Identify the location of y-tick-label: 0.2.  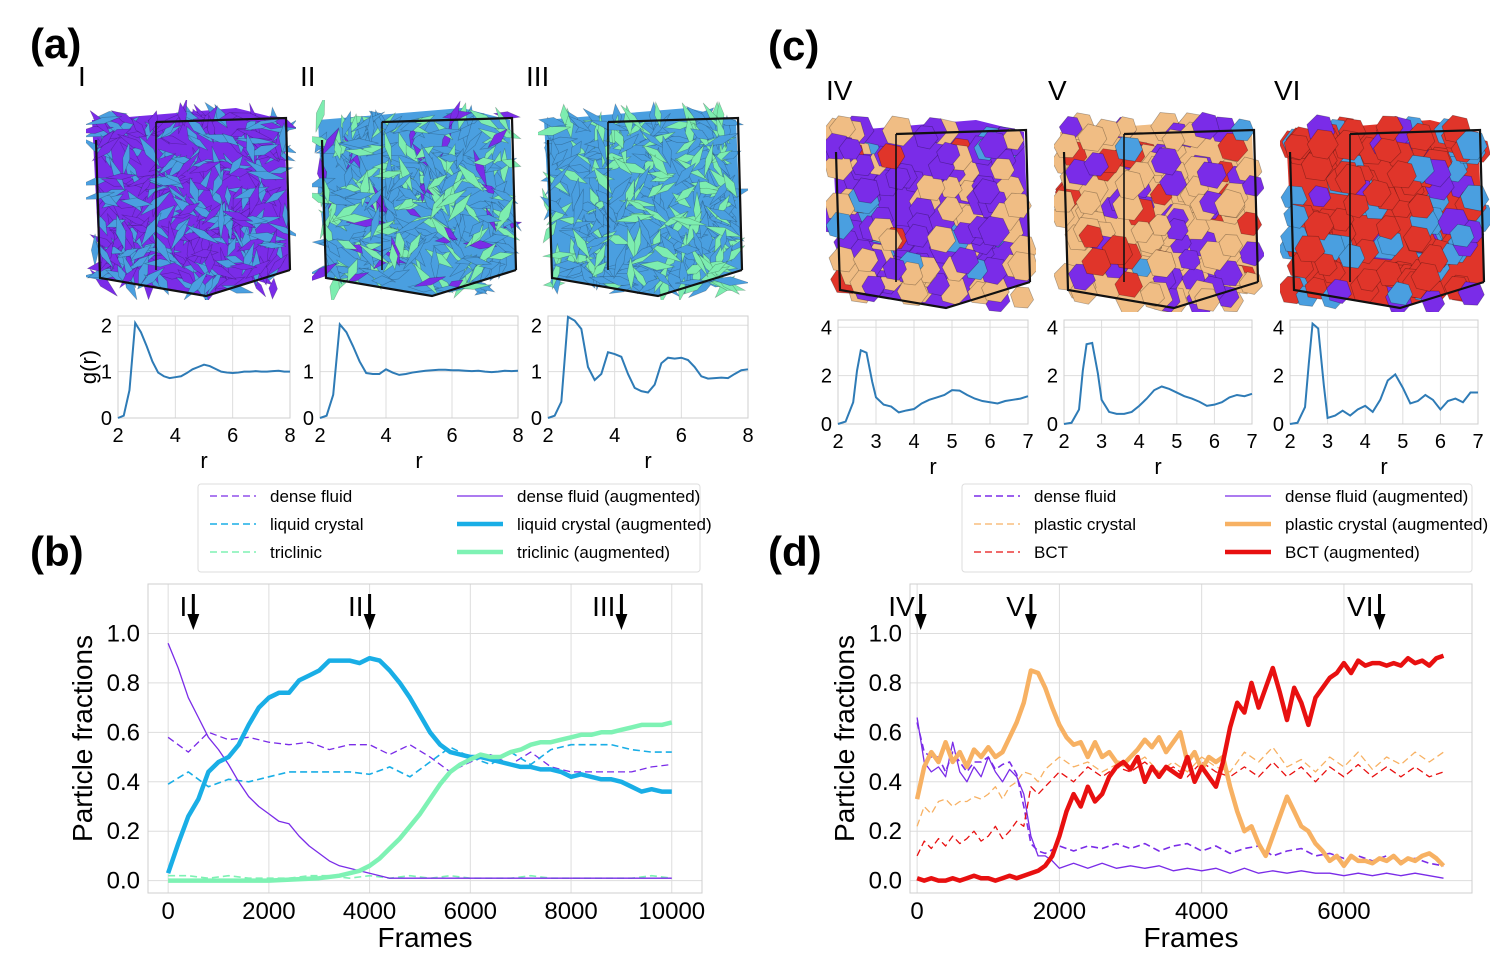
(885, 831).